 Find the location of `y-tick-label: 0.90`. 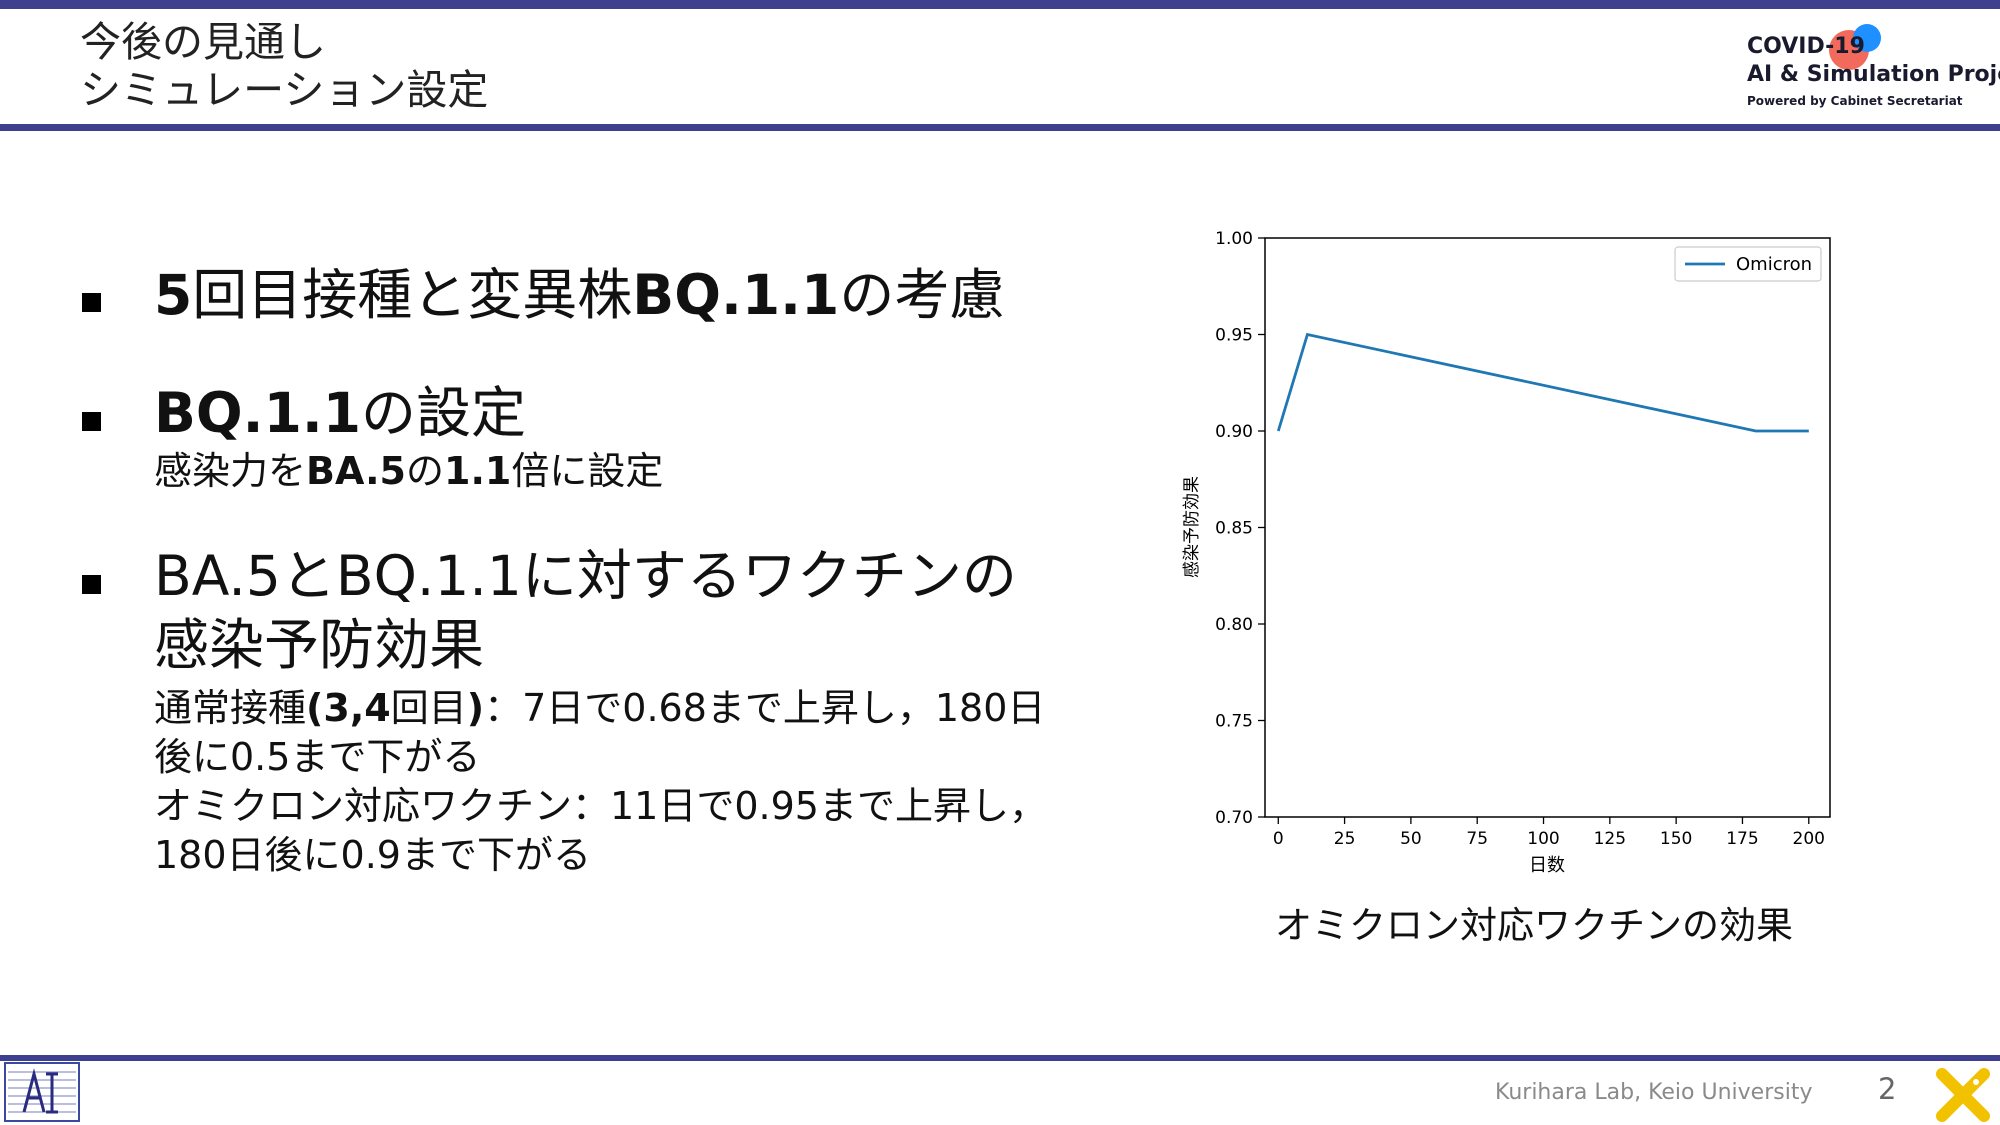

y-tick-label: 0.90 is located at coordinates (1234, 432).